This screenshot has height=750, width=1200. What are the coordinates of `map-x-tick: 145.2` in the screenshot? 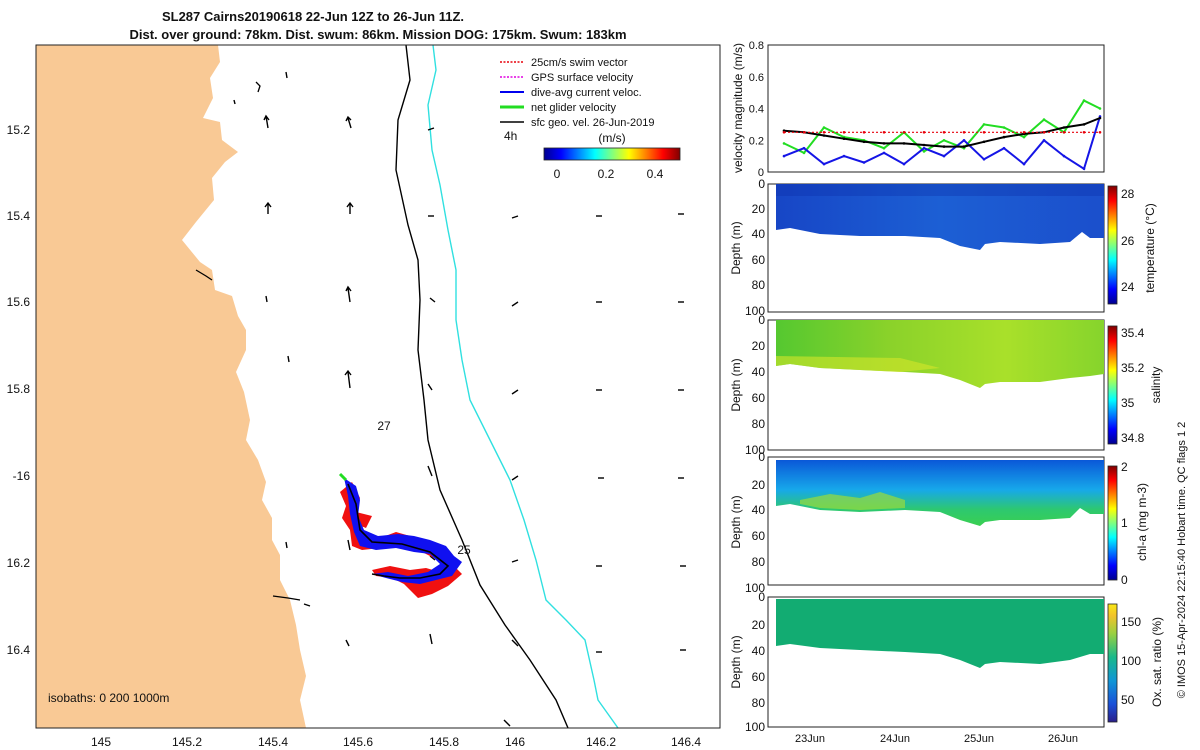 It's located at (187, 742).